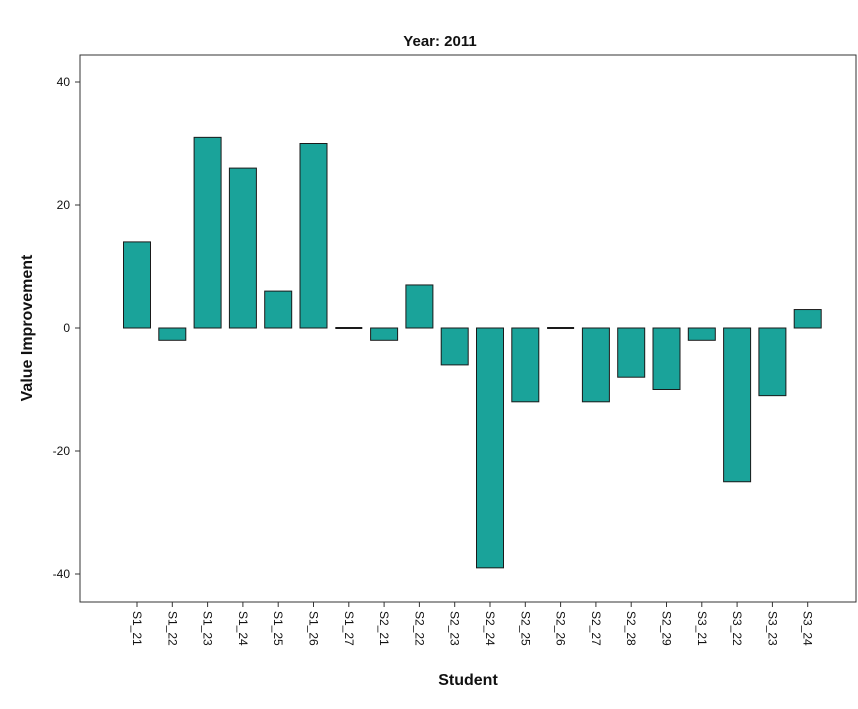 This screenshot has width=858, height=709. What do you see at coordinates (702, 628) in the screenshot?
I see `x-tick-label: S3_21` at bounding box center [702, 628].